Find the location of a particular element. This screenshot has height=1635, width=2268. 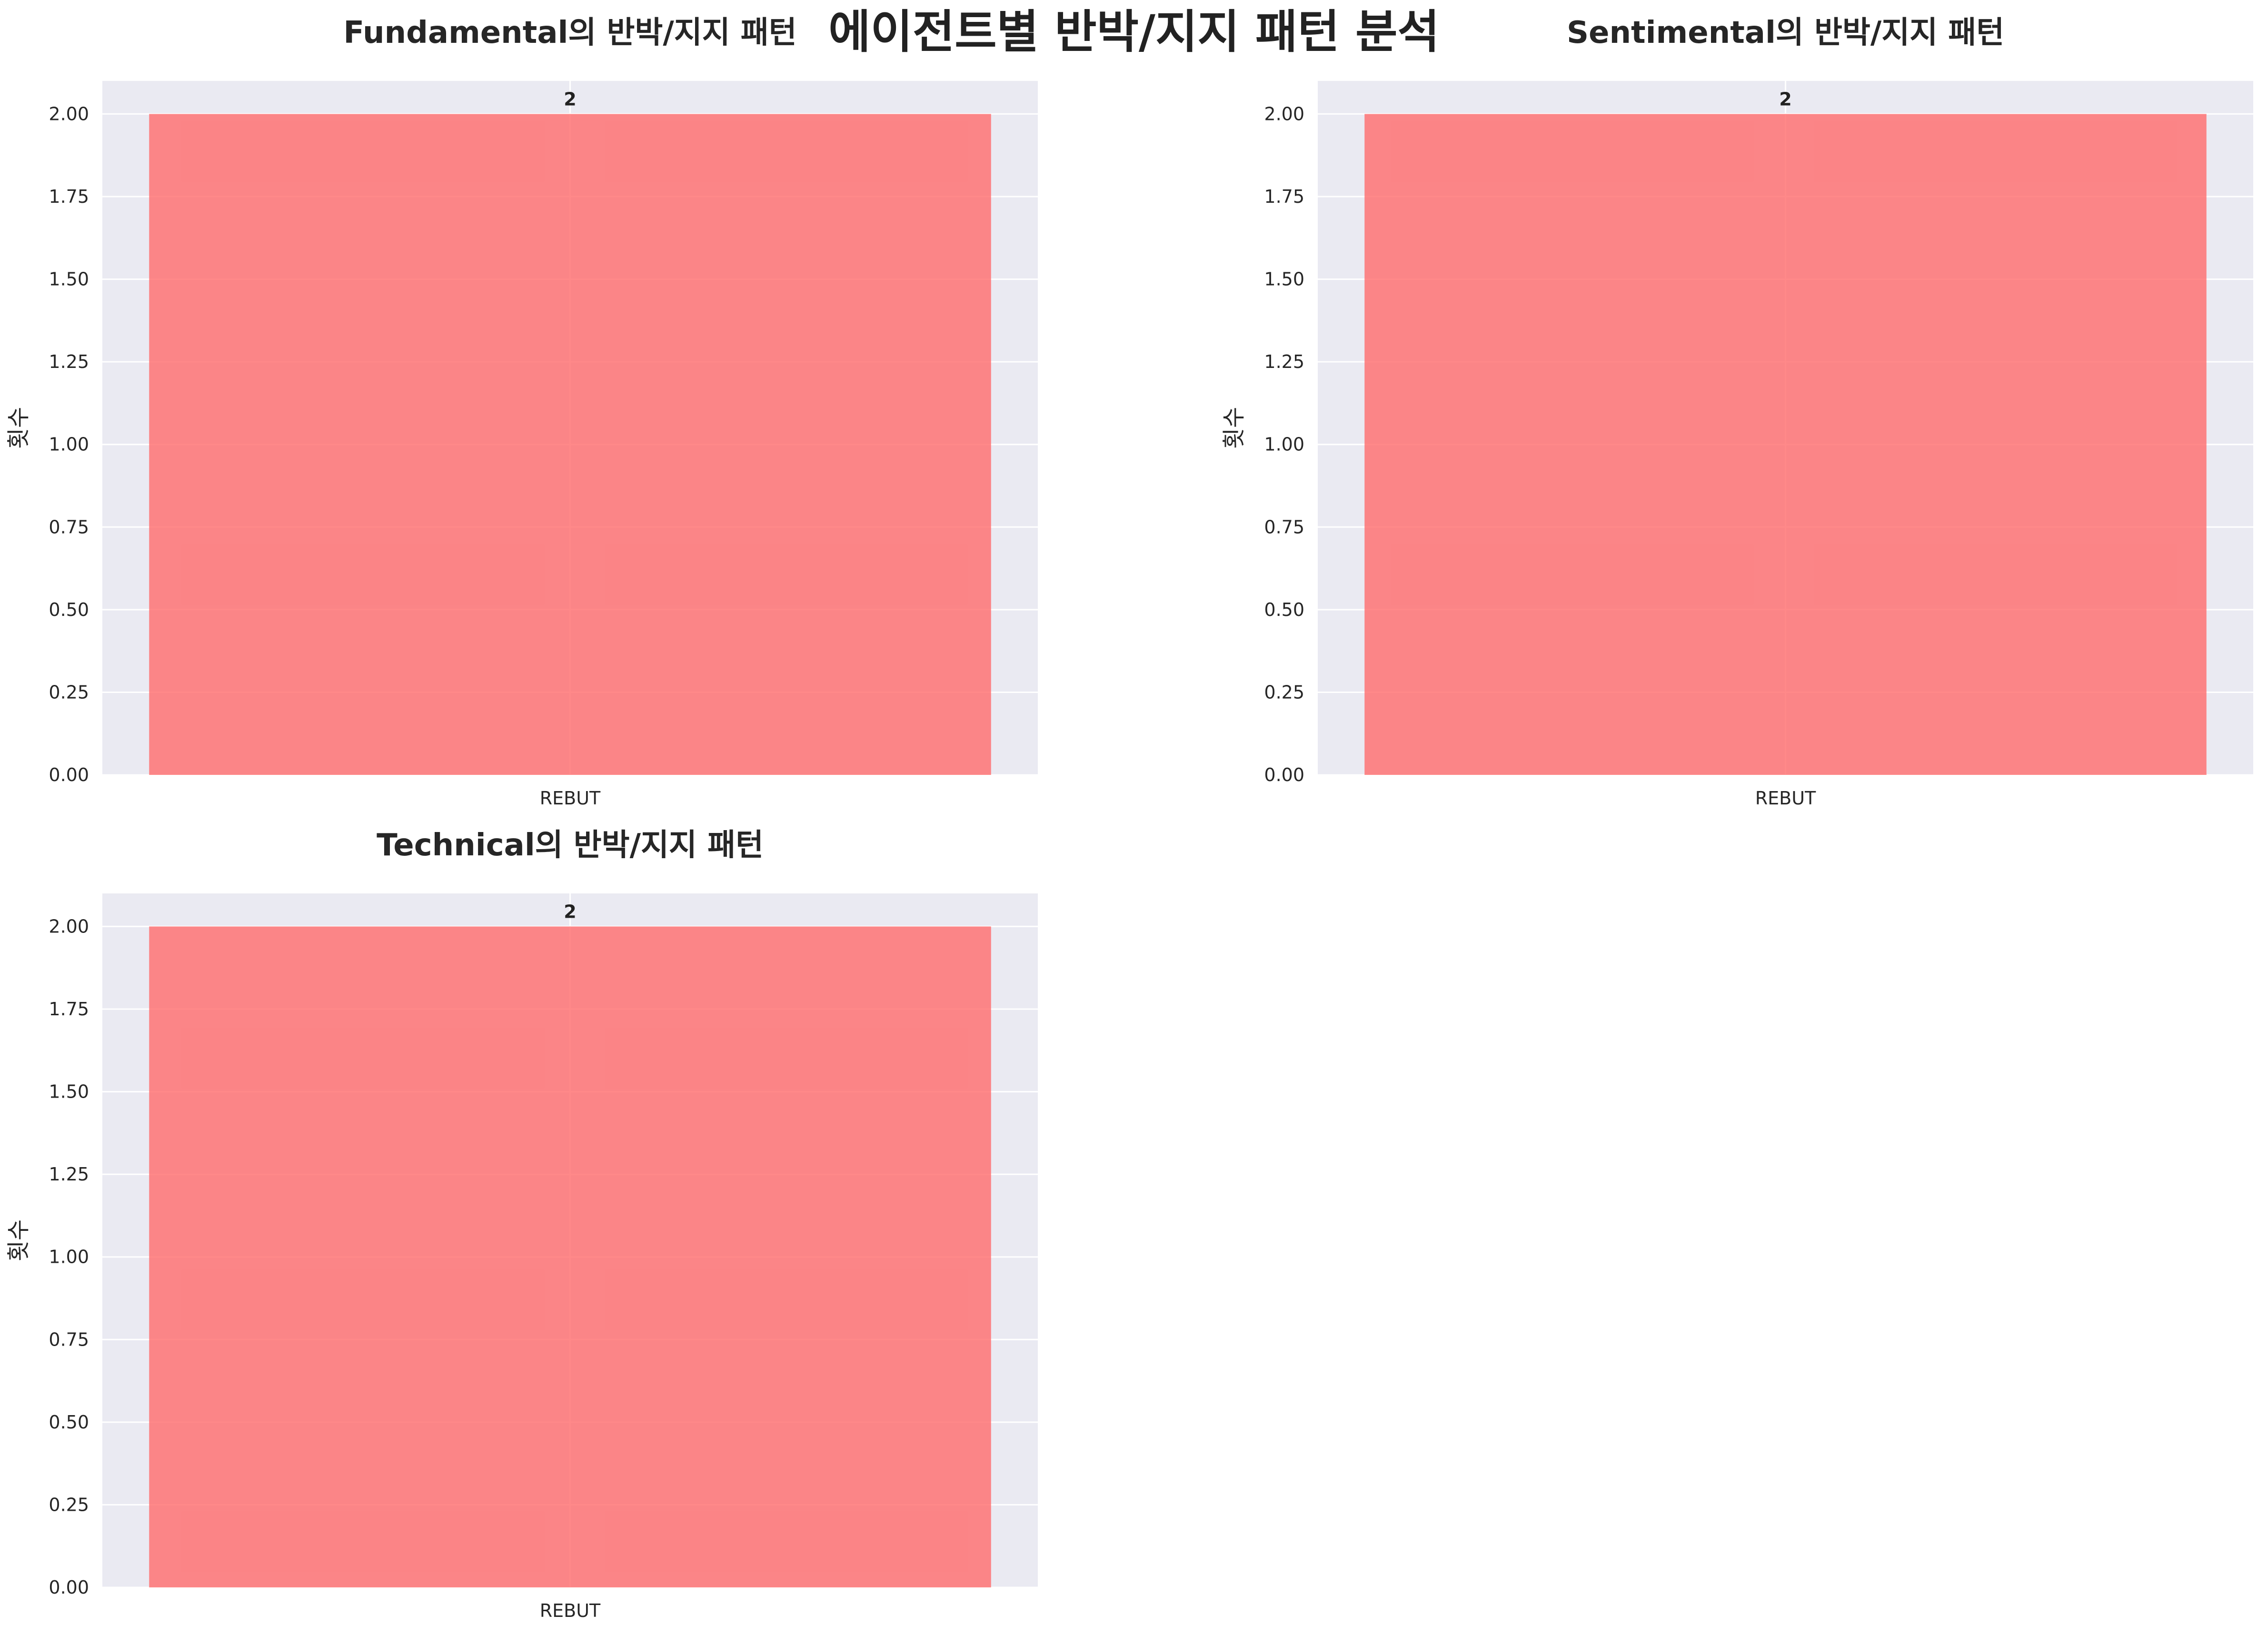

subplot-title: Sentimental의 반박/지지 패턴 is located at coordinates (1785, 32).